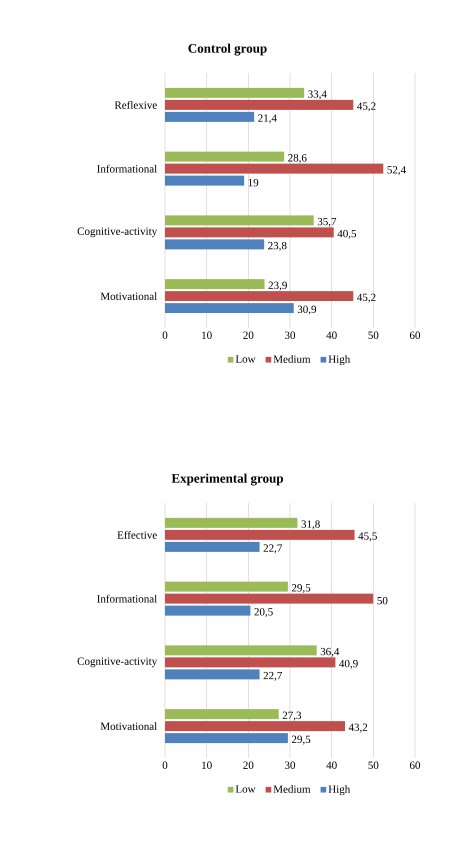  I want to click on data-label: 36,4, so click(330, 652).